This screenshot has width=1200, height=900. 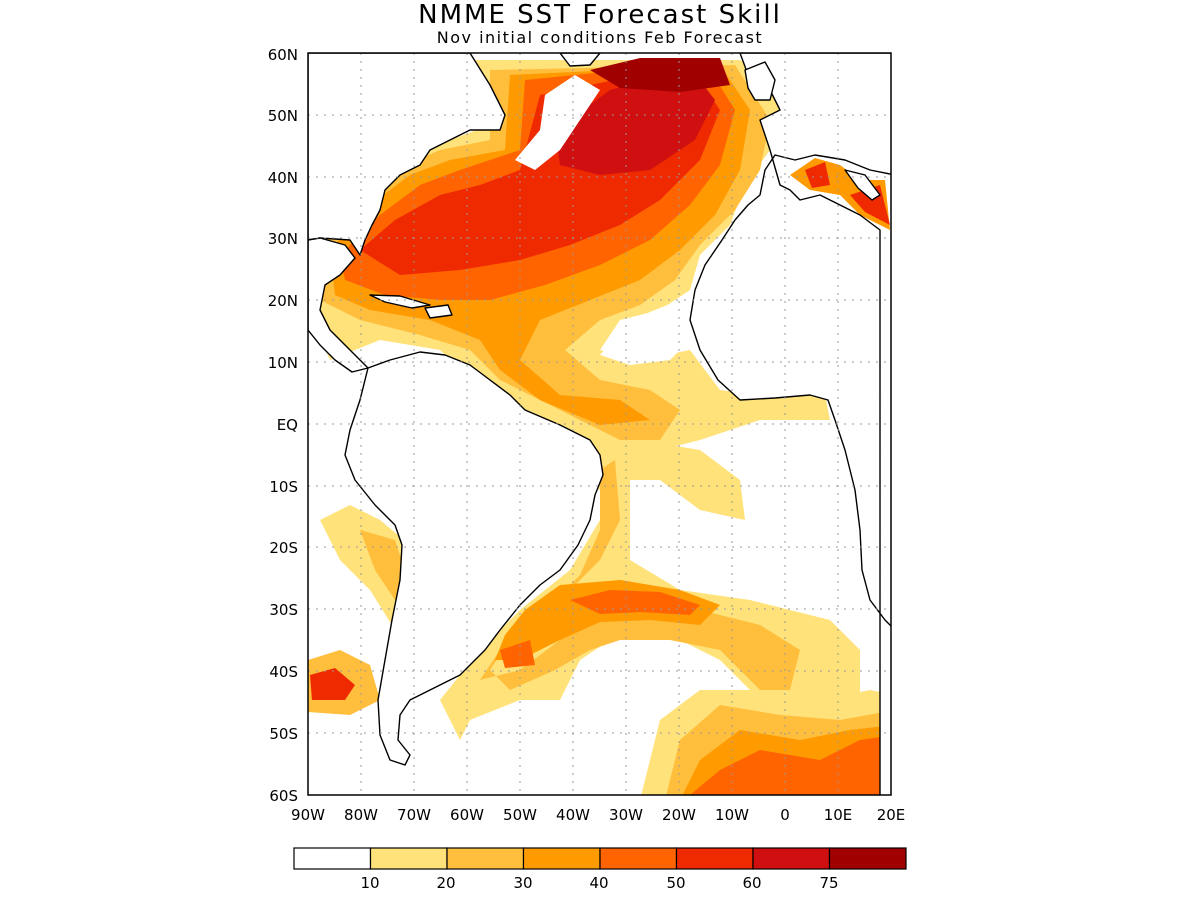 What do you see at coordinates (283, 734) in the screenshot?
I see `lat-label: 50S` at bounding box center [283, 734].